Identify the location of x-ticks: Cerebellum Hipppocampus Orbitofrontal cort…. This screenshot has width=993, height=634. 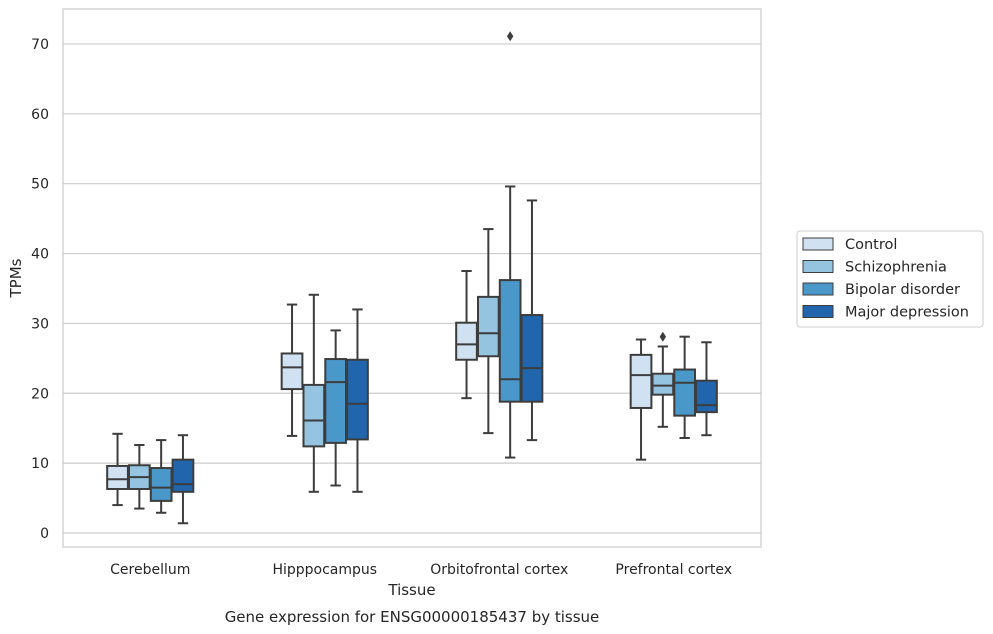
(421, 570).